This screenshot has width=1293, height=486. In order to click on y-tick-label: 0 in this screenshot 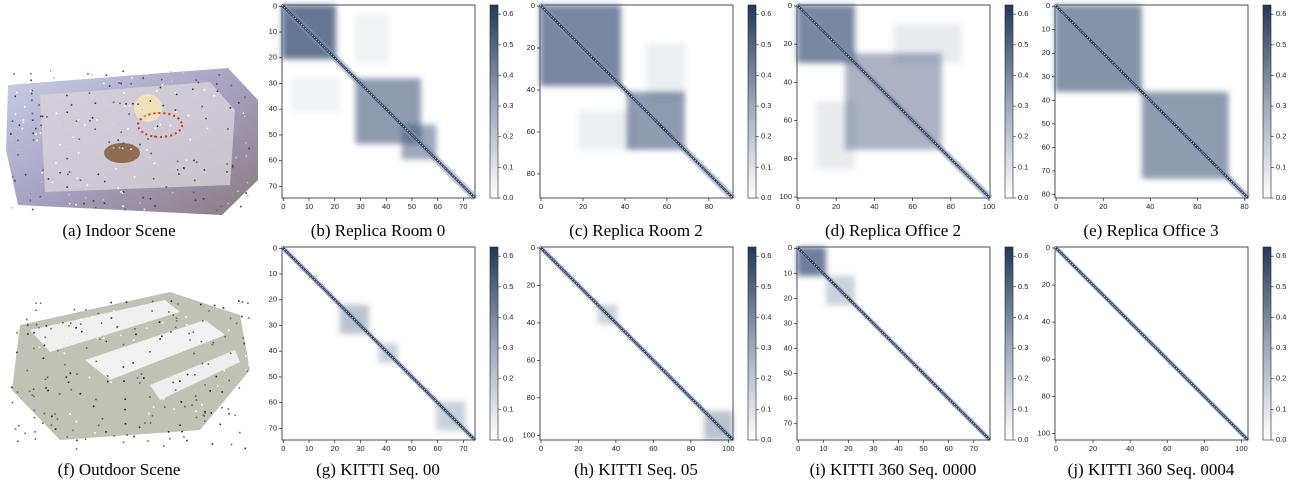, I will do `click(790, 5)`.